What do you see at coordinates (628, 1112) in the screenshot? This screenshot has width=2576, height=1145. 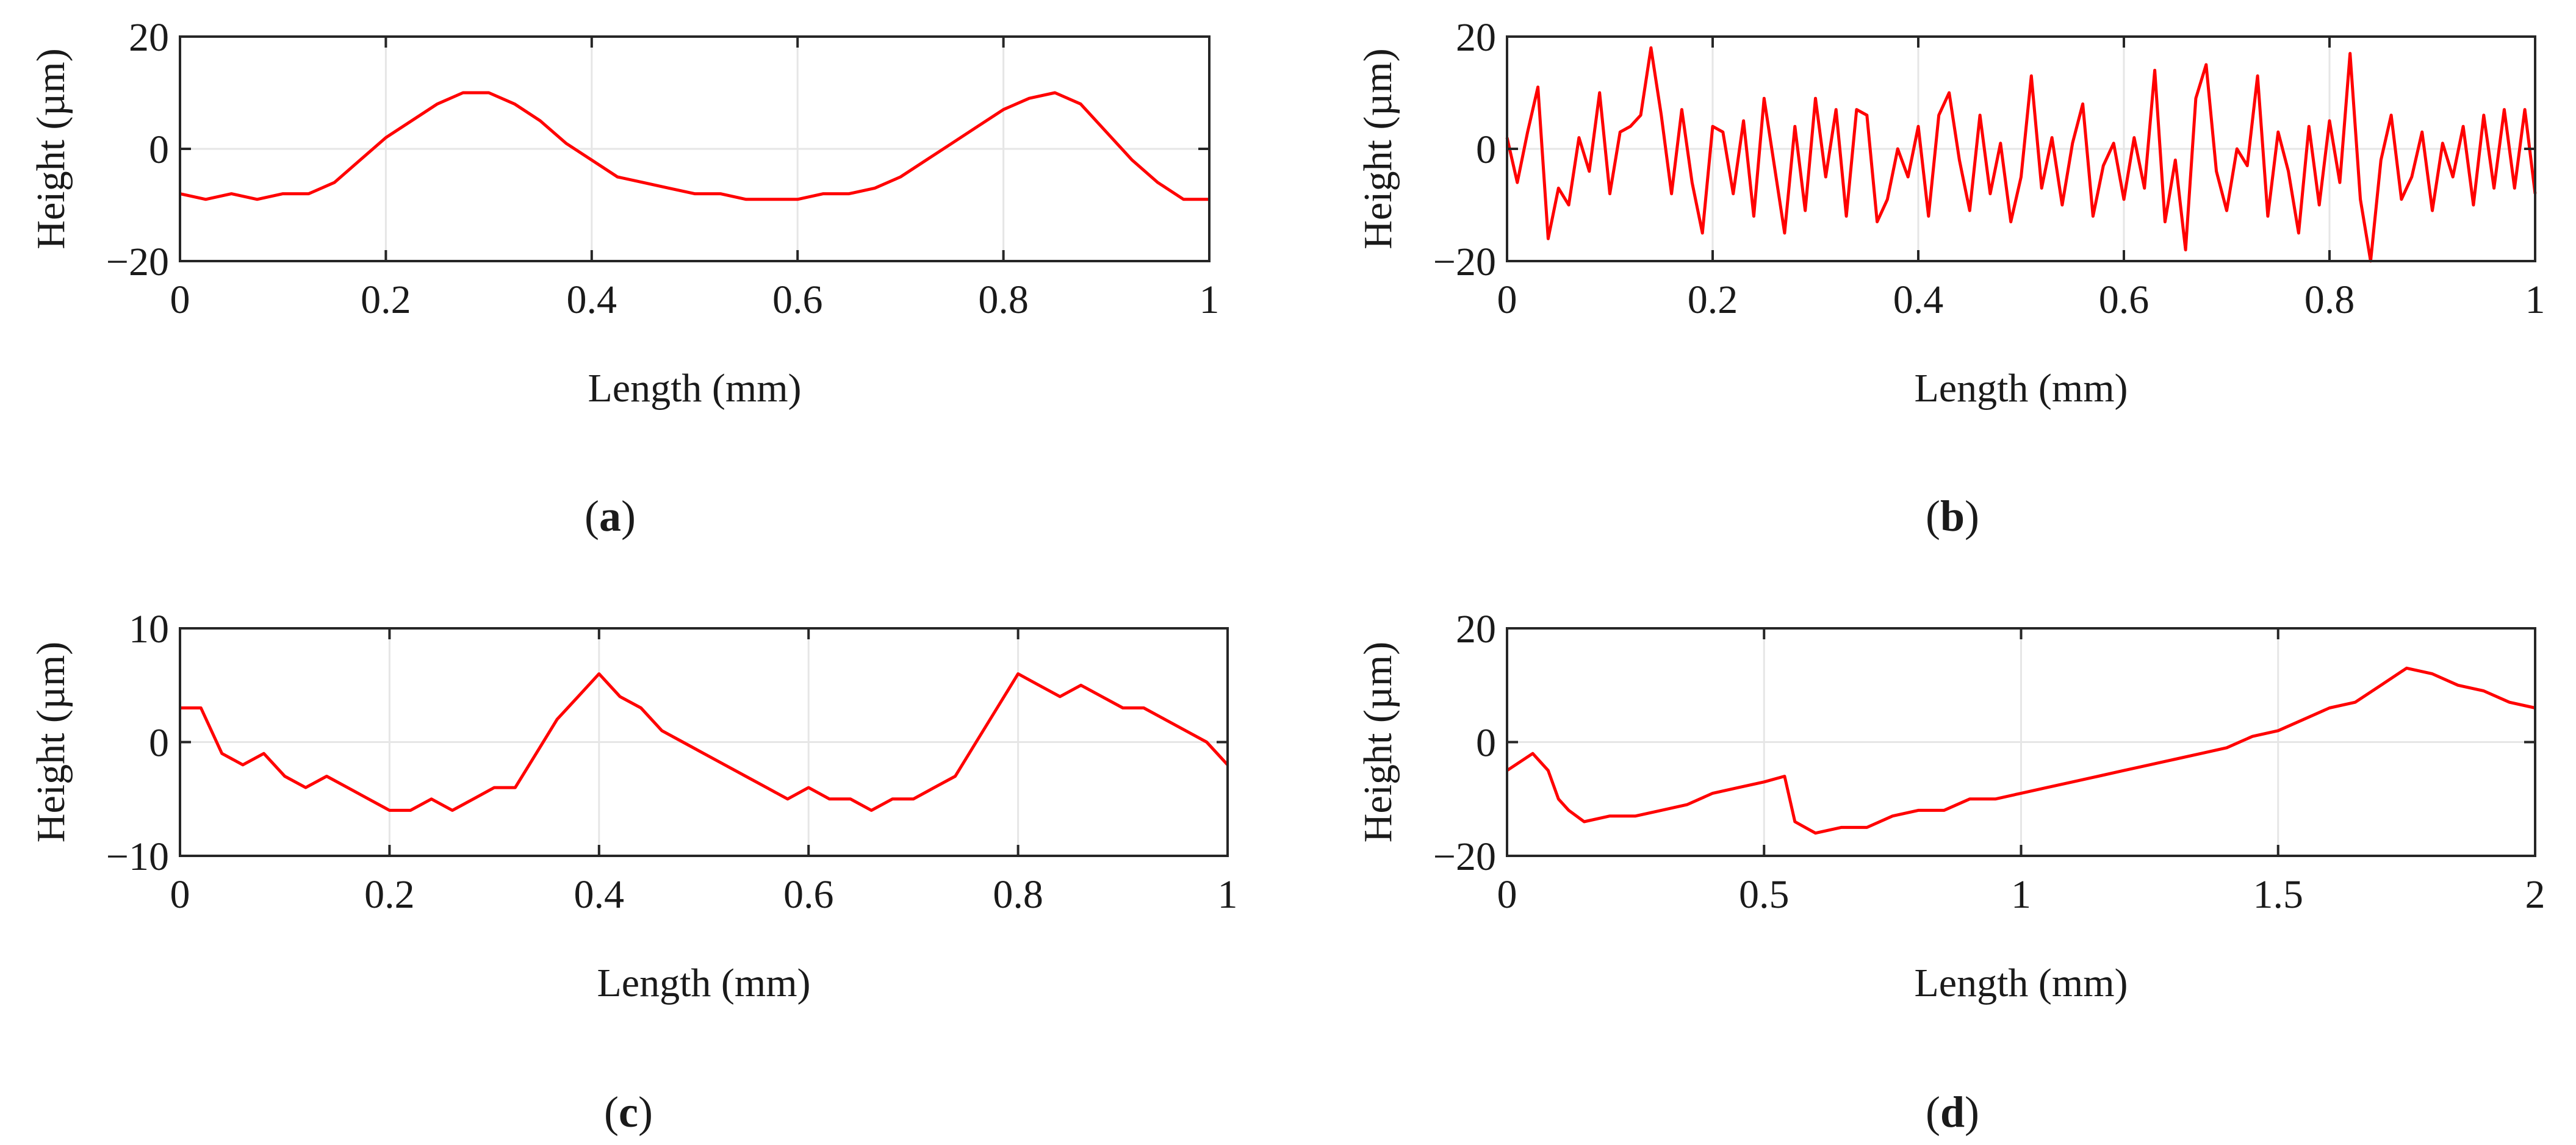 I see `panel-label-c: (c)` at bounding box center [628, 1112].